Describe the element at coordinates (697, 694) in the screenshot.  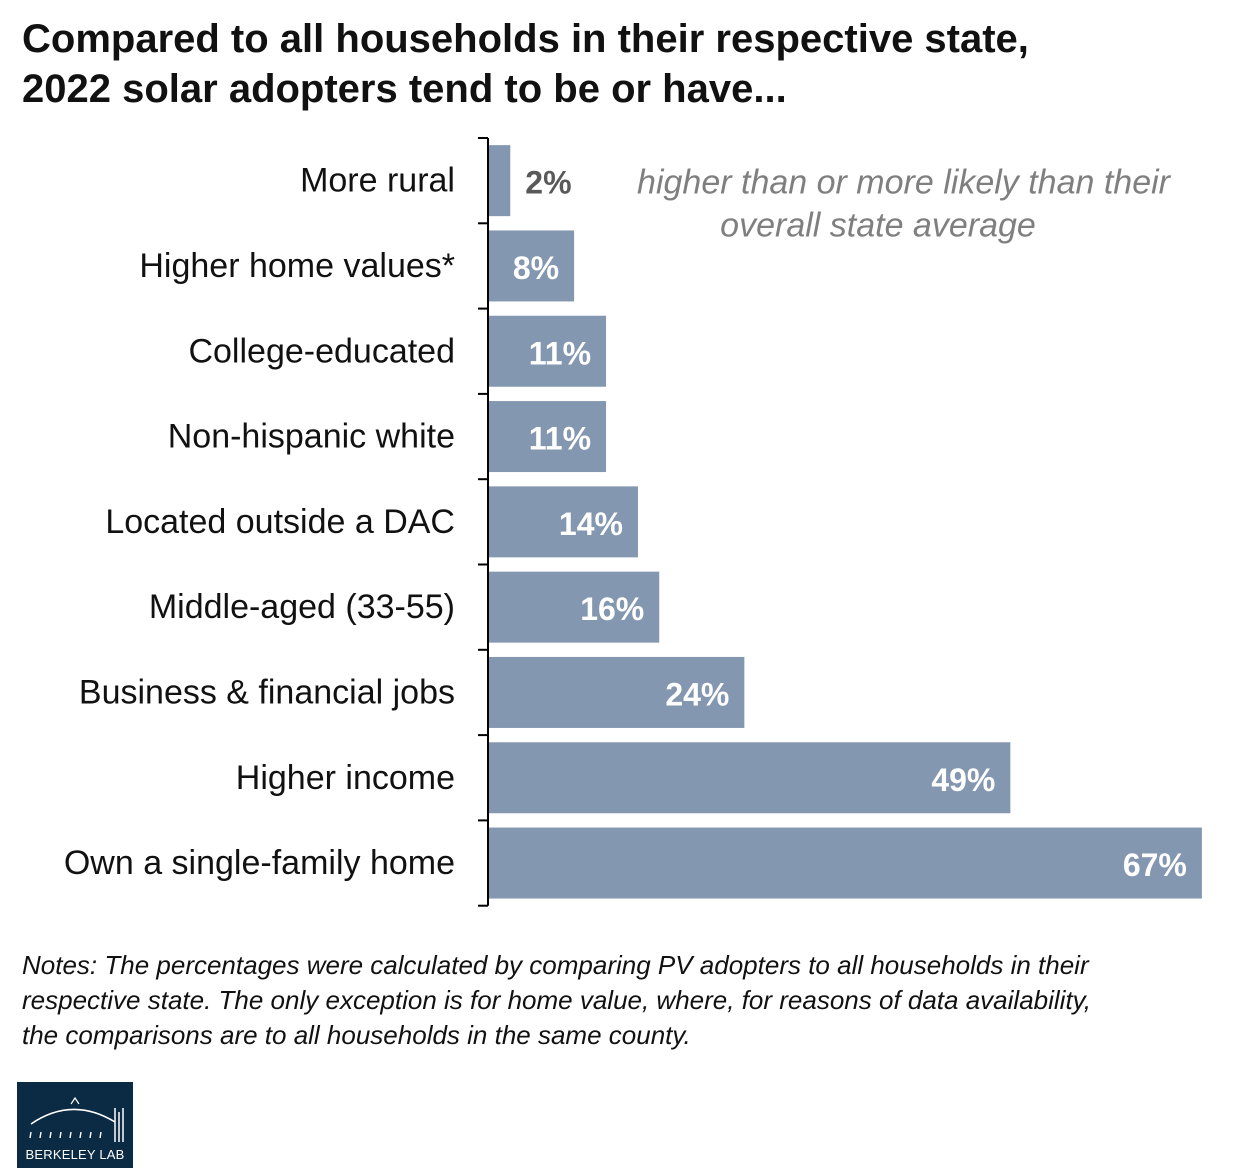
I see `data-label: 24%` at that location.